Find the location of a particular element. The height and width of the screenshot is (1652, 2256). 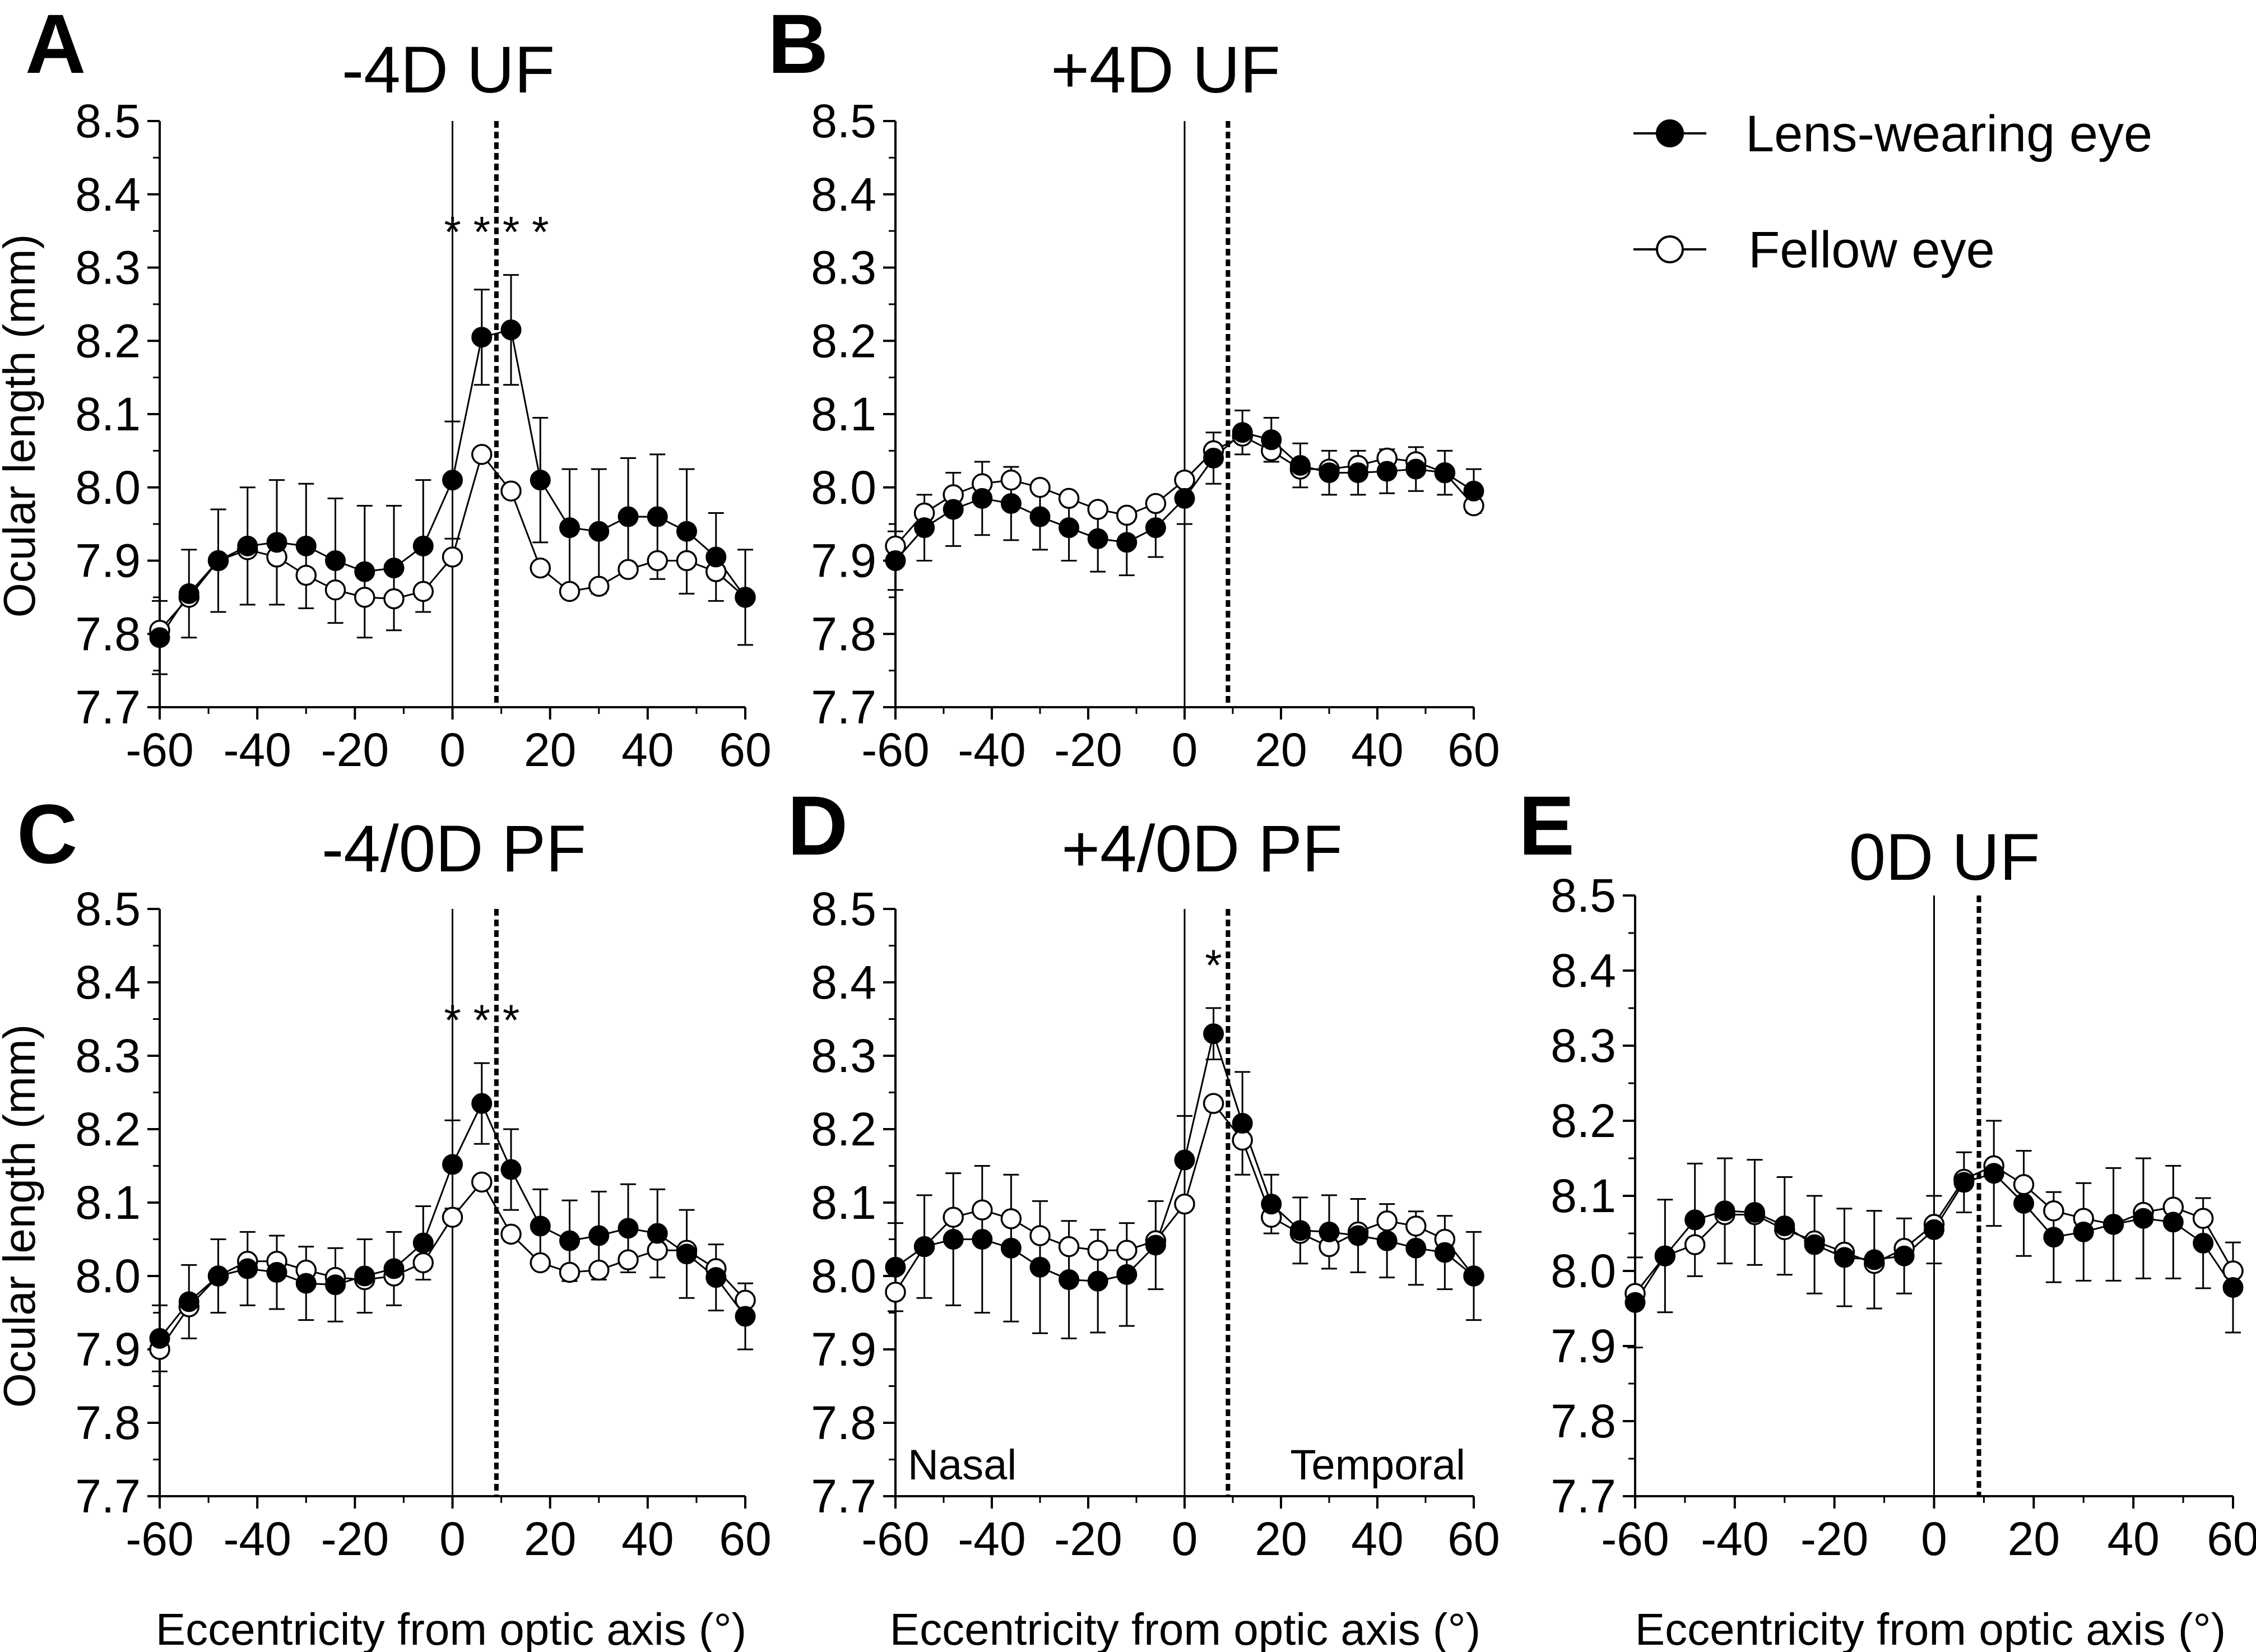

y-tick-label: 8.2 is located at coordinates (843, 1129).